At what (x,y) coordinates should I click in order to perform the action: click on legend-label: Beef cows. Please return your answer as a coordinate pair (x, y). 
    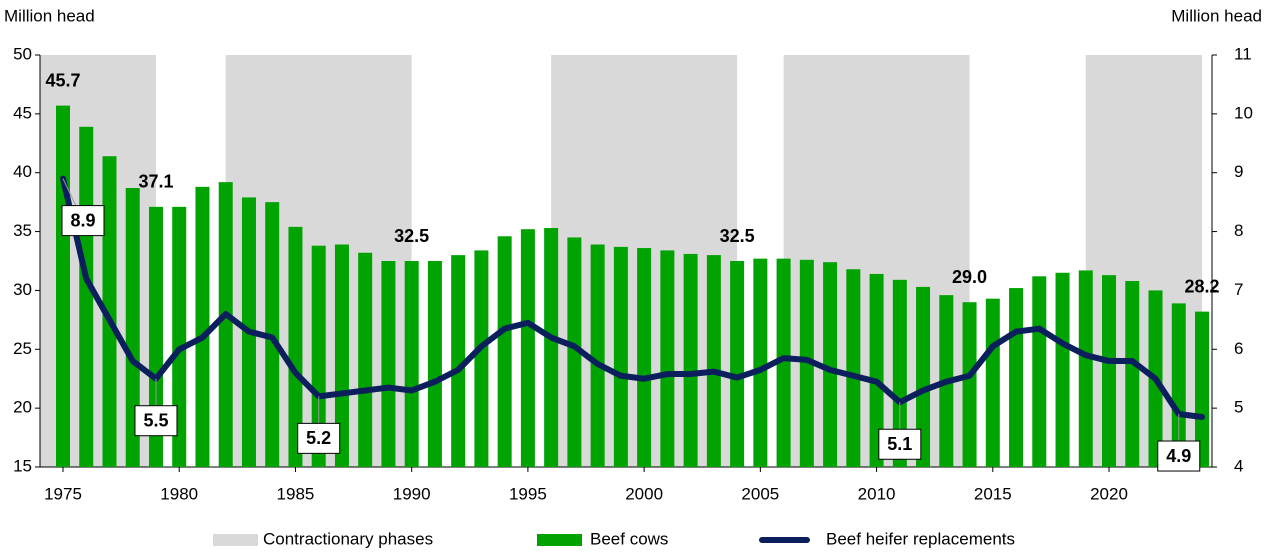
    Looking at the image, I should click on (629, 538).